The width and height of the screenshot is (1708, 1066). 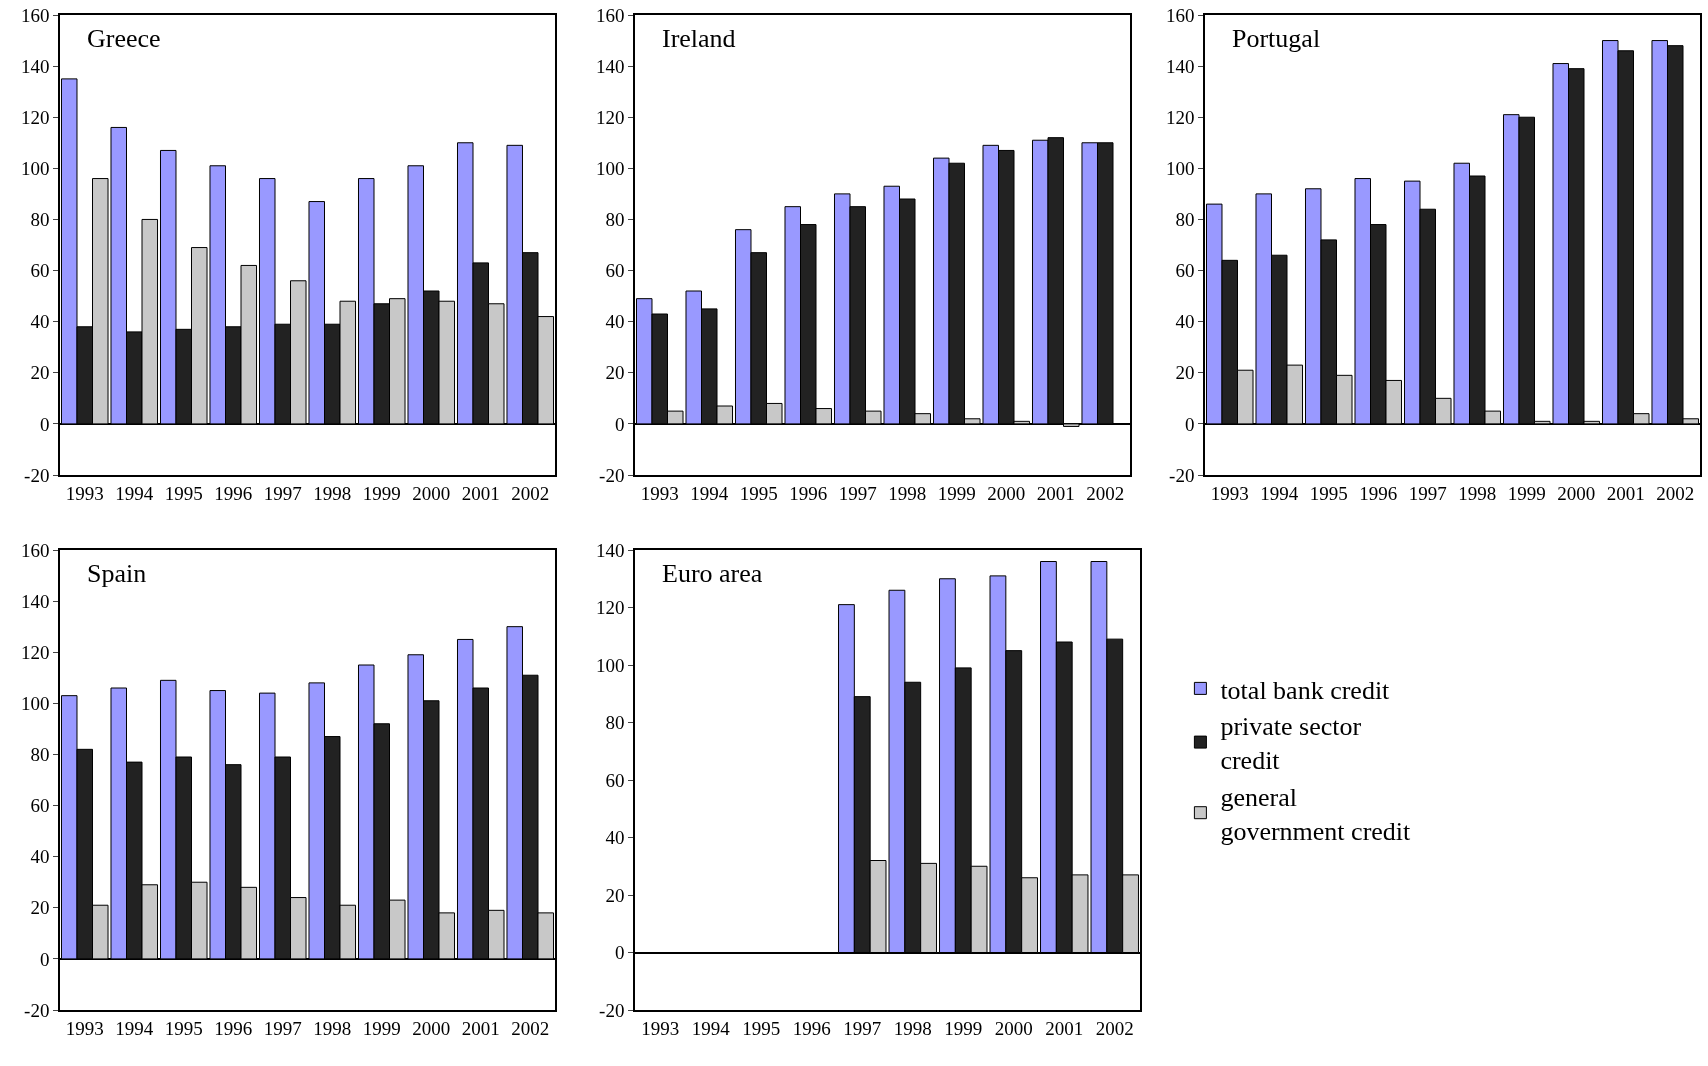 What do you see at coordinates (1276, 38) in the screenshot?
I see `chart-title: Portugal` at bounding box center [1276, 38].